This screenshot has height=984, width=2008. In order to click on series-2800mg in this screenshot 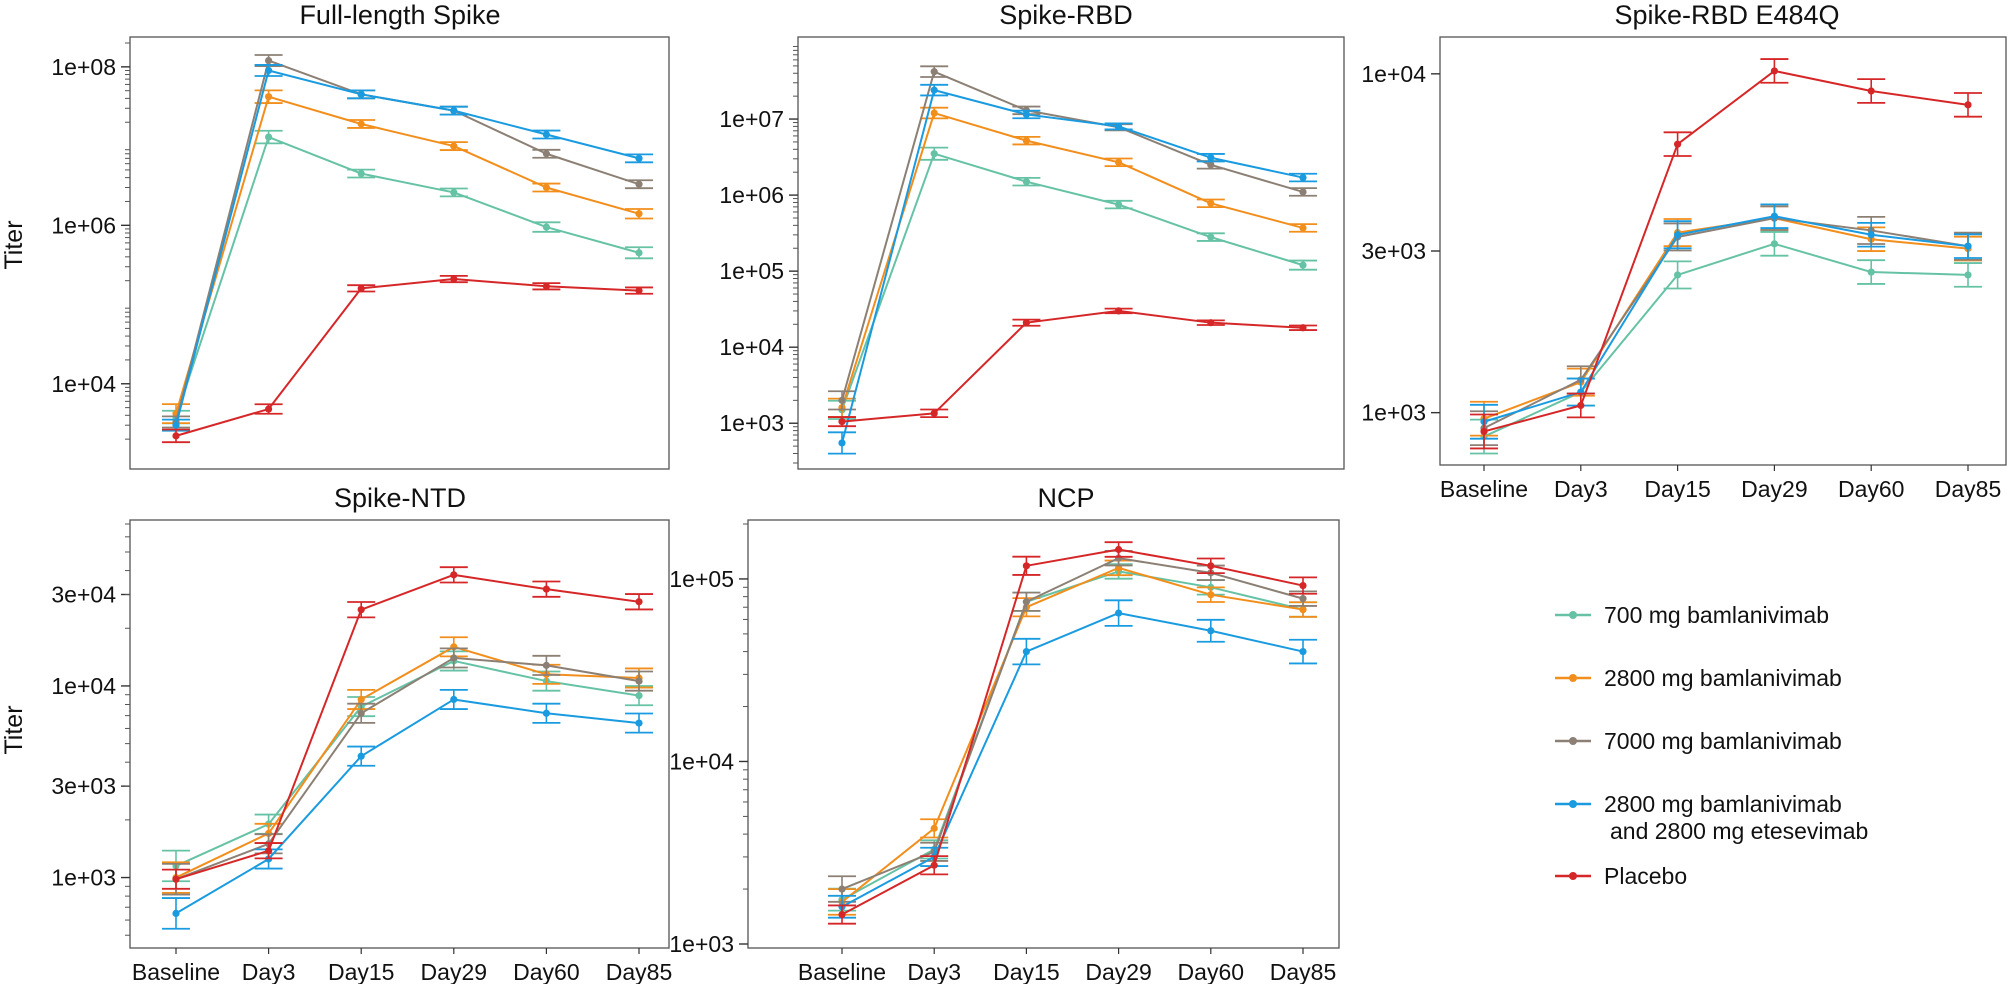, I will do `click(1726, 321)`.